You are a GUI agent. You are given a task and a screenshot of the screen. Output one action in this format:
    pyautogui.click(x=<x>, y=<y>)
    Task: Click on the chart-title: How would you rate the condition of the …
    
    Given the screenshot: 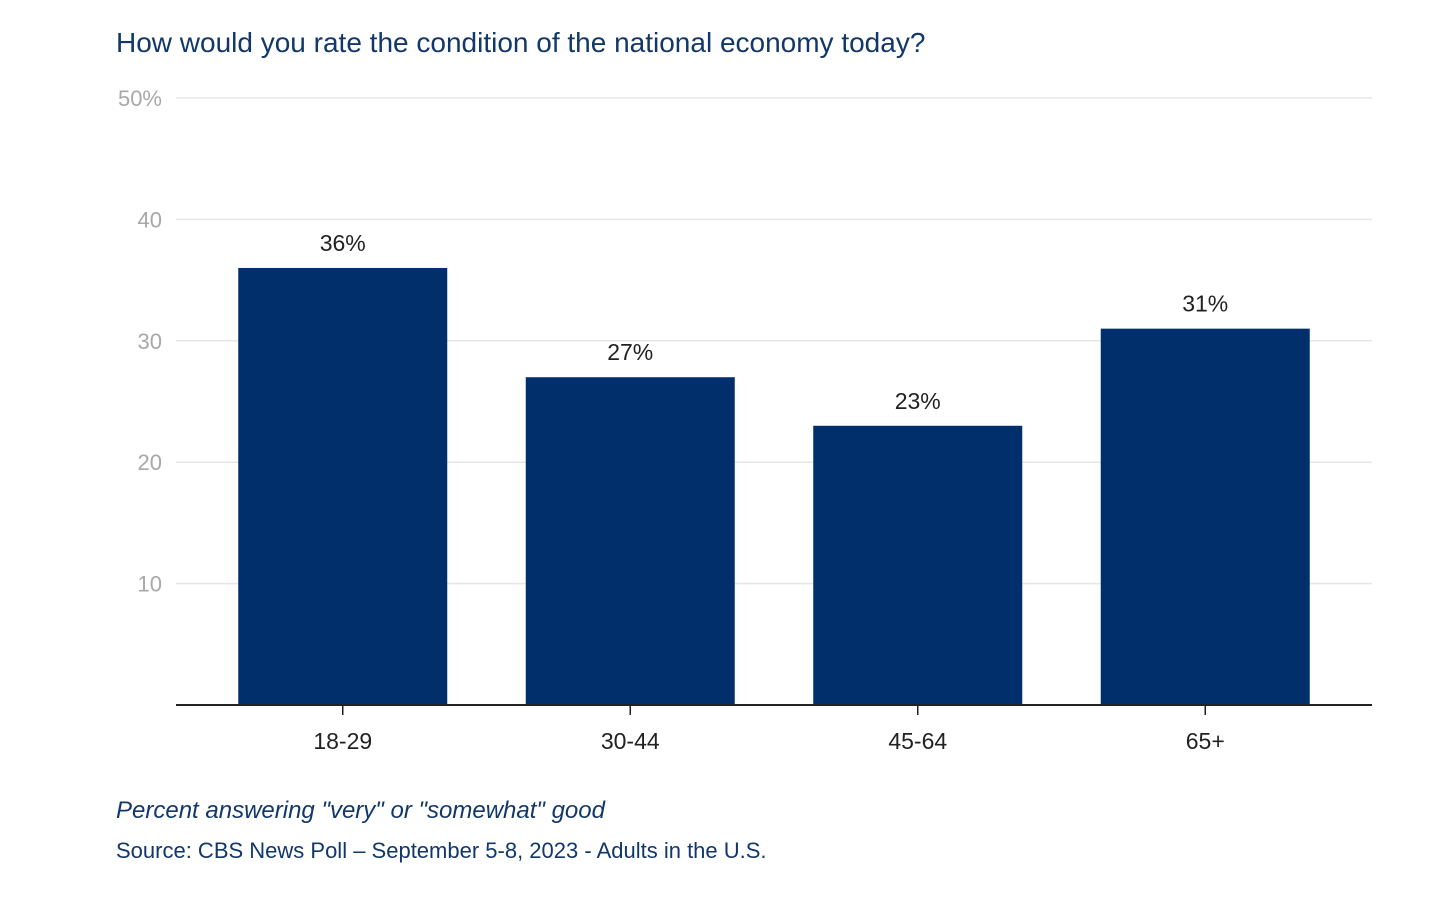 What is the action you would take?
    pyautogui.click(x=521, y=42)
    